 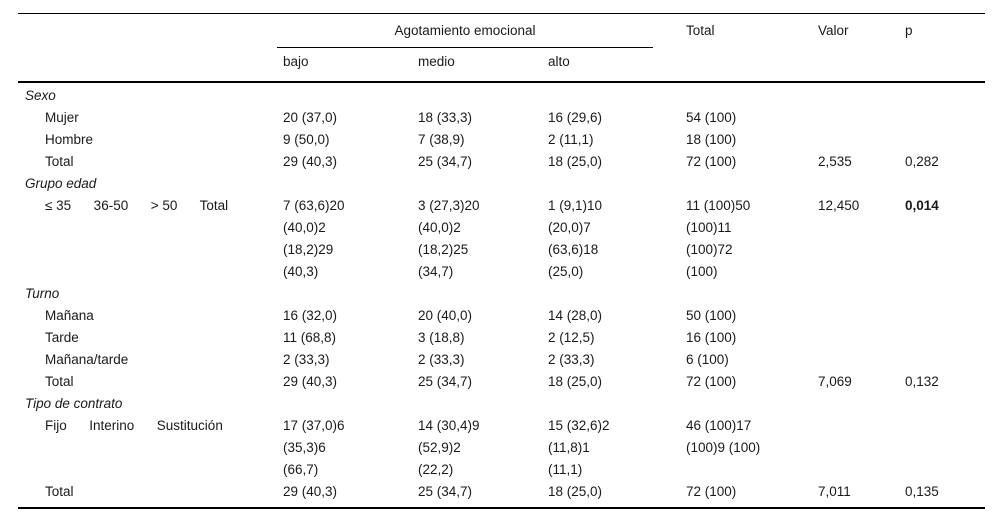 I want to click on cell: 7 (38,9), so click(x=441, y=139).